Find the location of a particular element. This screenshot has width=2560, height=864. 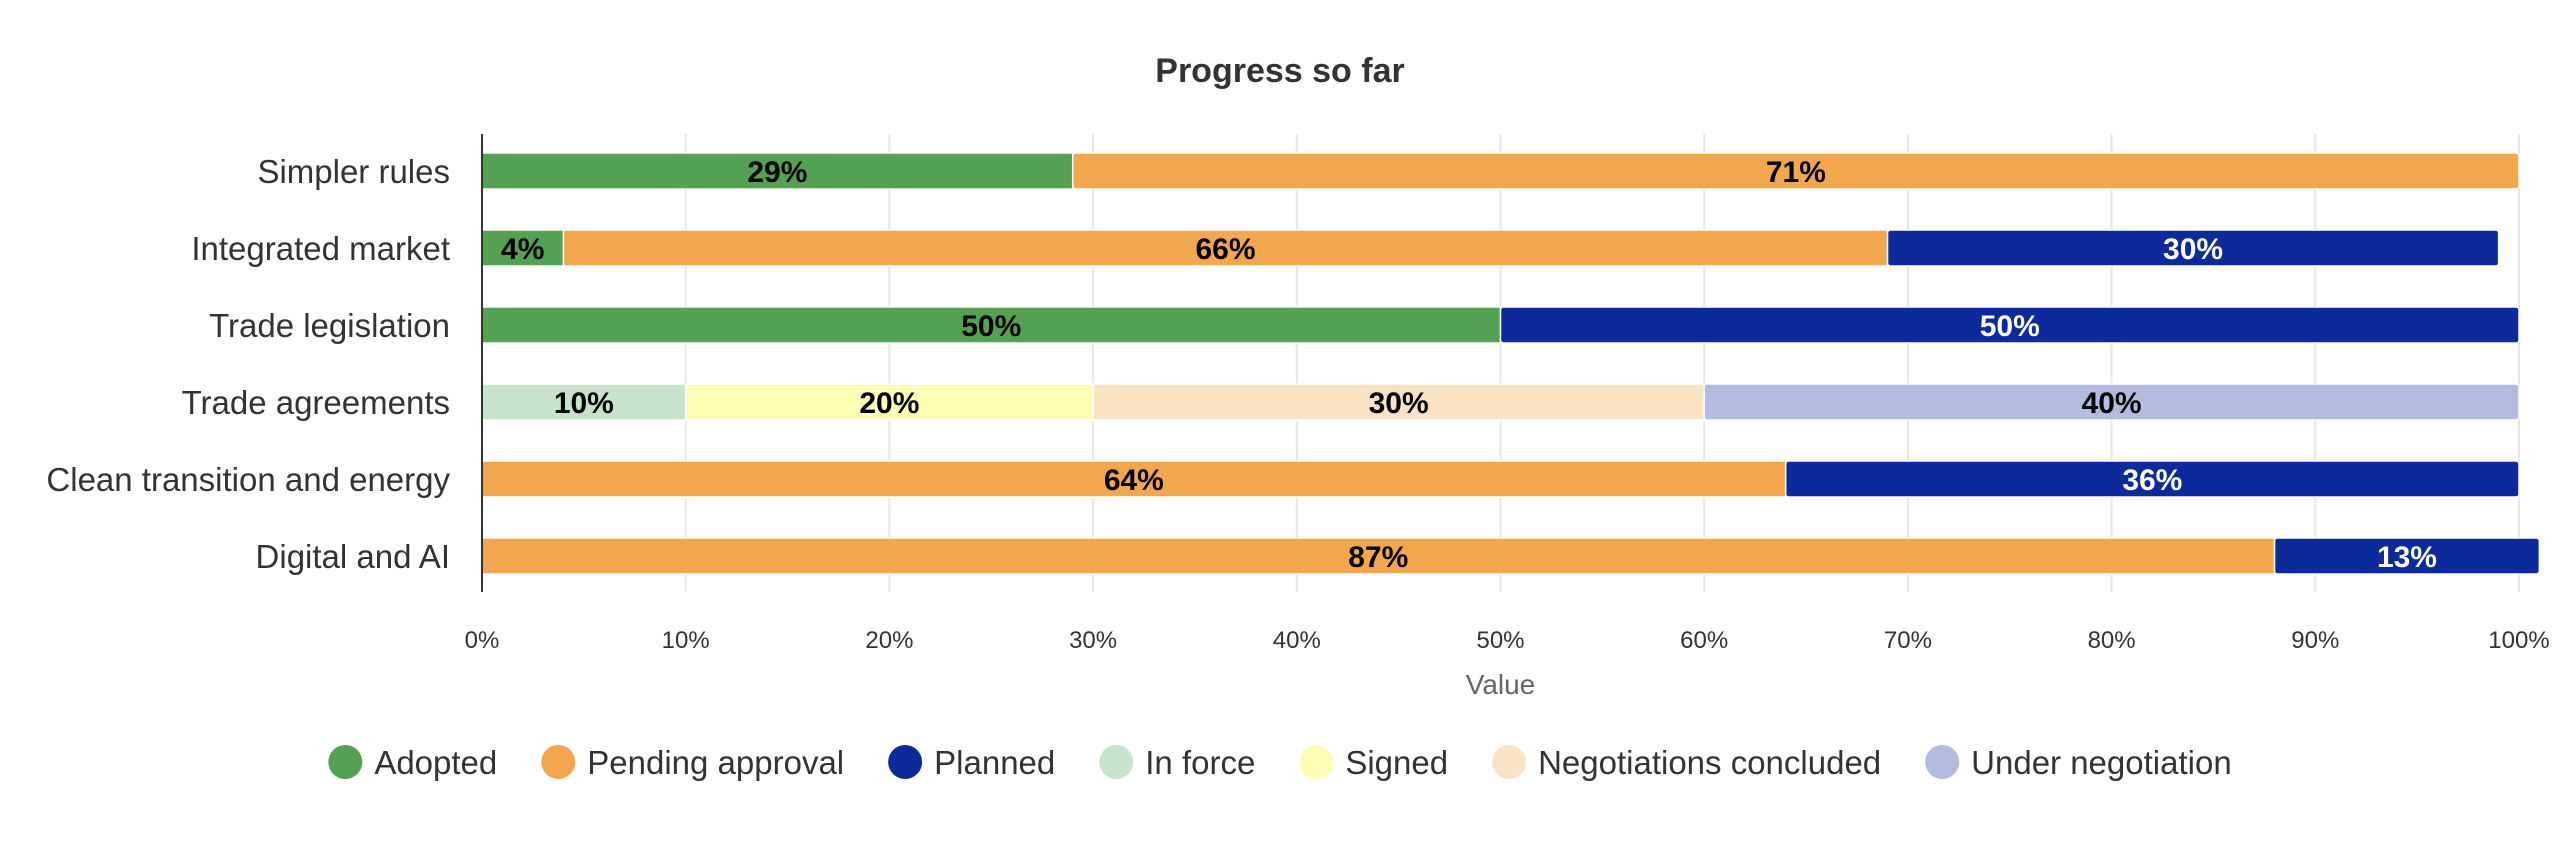

category-label: Digital and AI is located at coordinates (353, 556).